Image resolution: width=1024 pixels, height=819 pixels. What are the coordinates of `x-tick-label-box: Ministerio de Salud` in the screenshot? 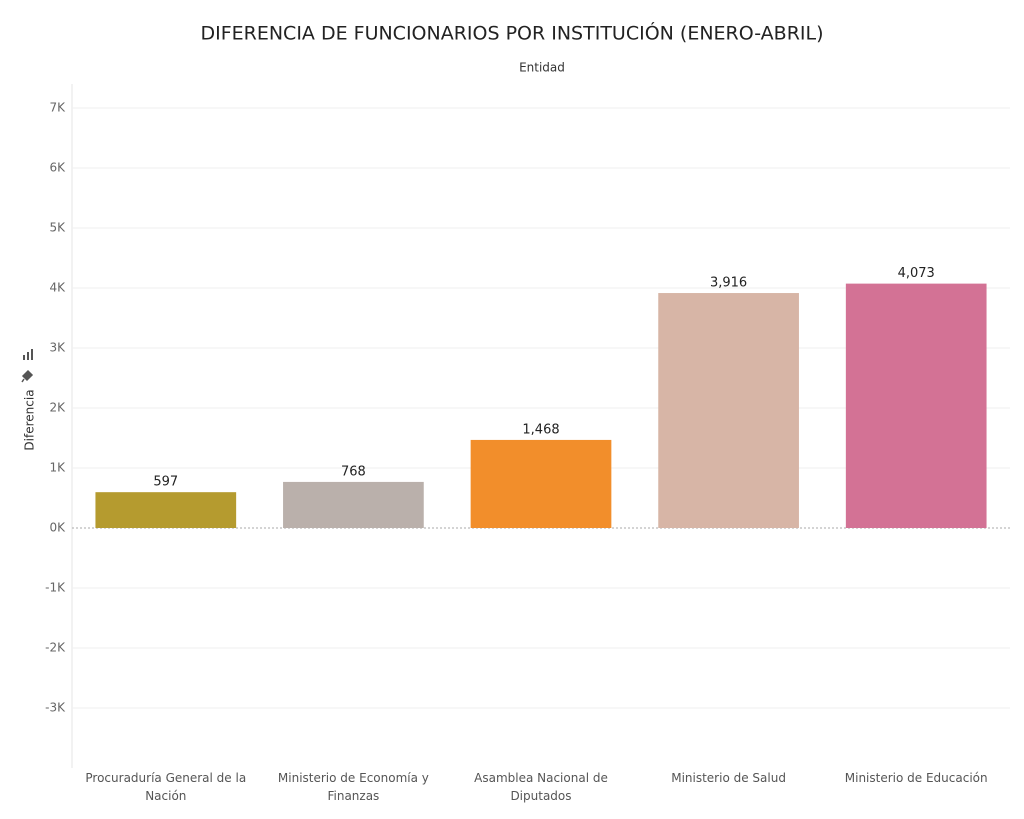 It's located at (728, 778).